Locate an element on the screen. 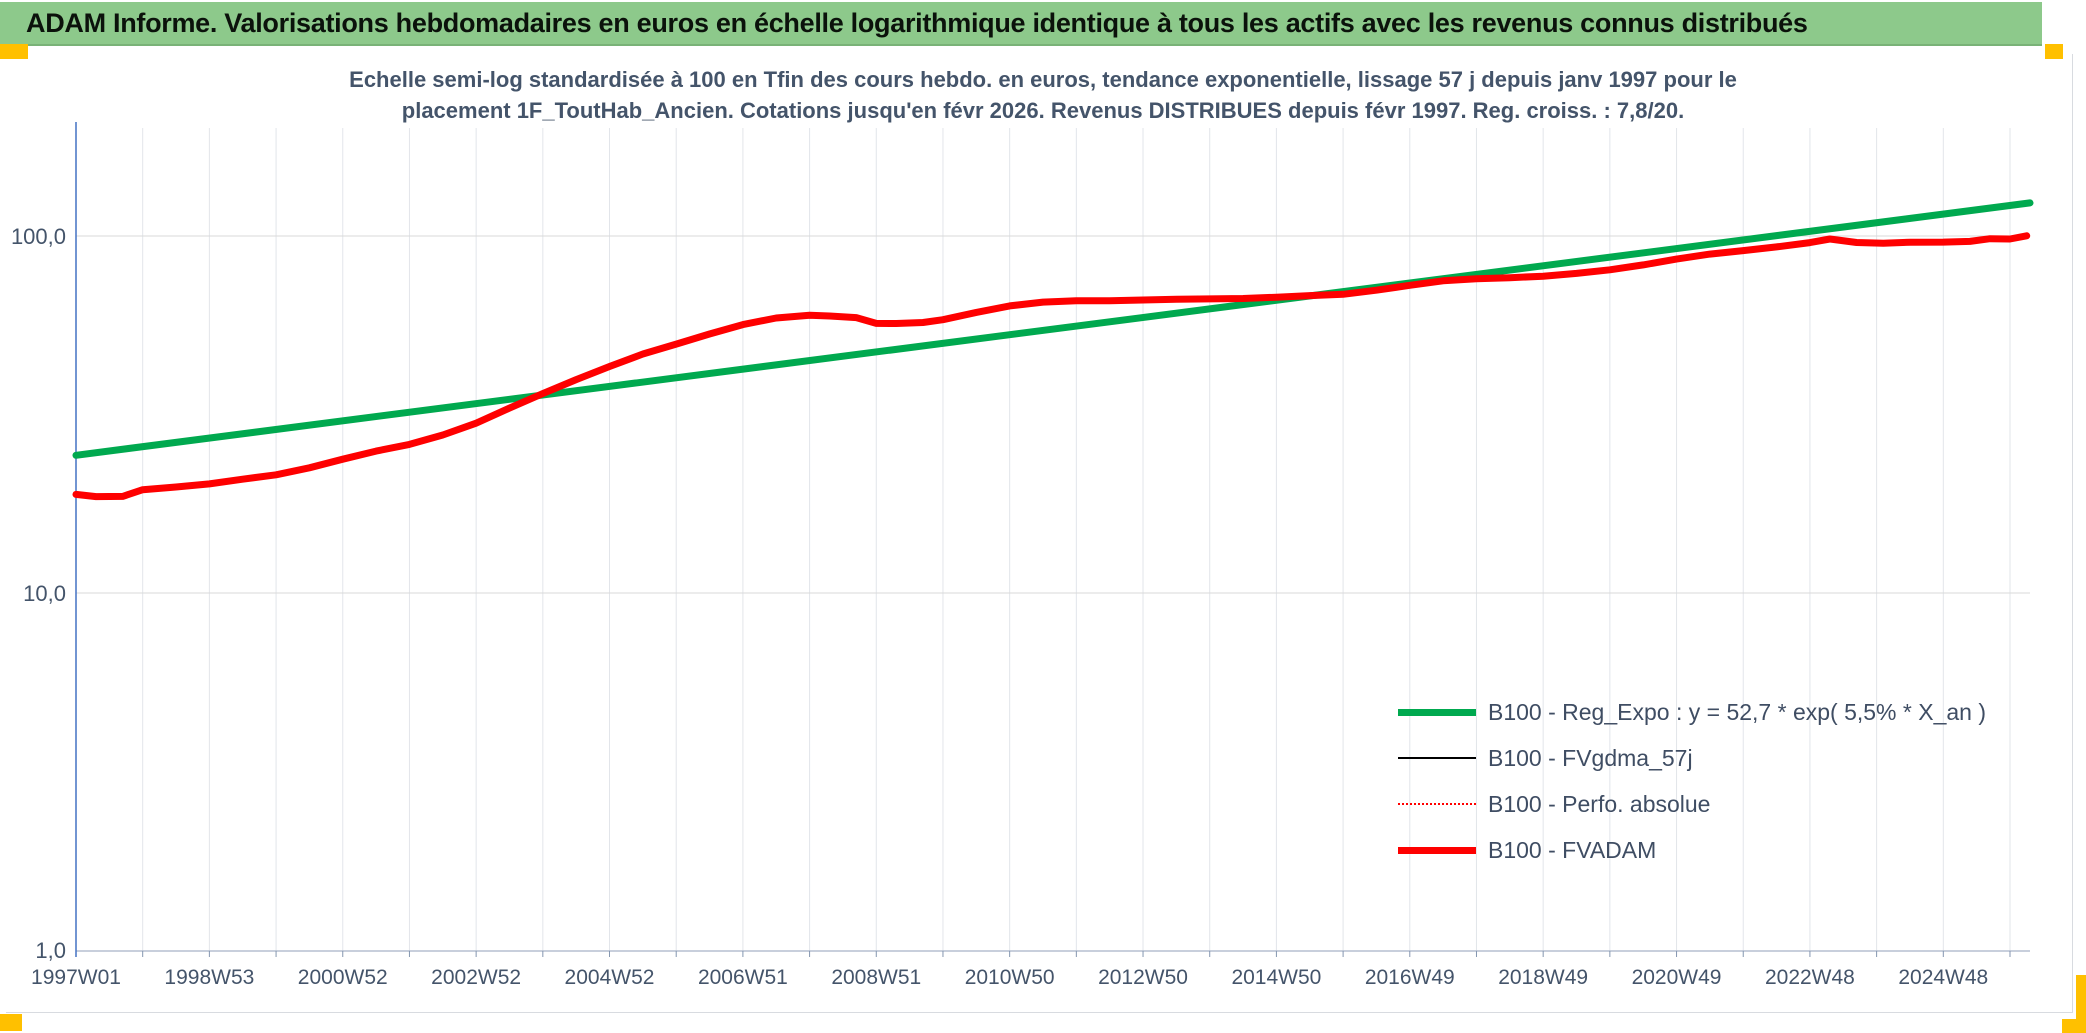 This screenshot has height=1033, width=2086. y-tick-label: 10,0 is located at coordinates (44, 593).